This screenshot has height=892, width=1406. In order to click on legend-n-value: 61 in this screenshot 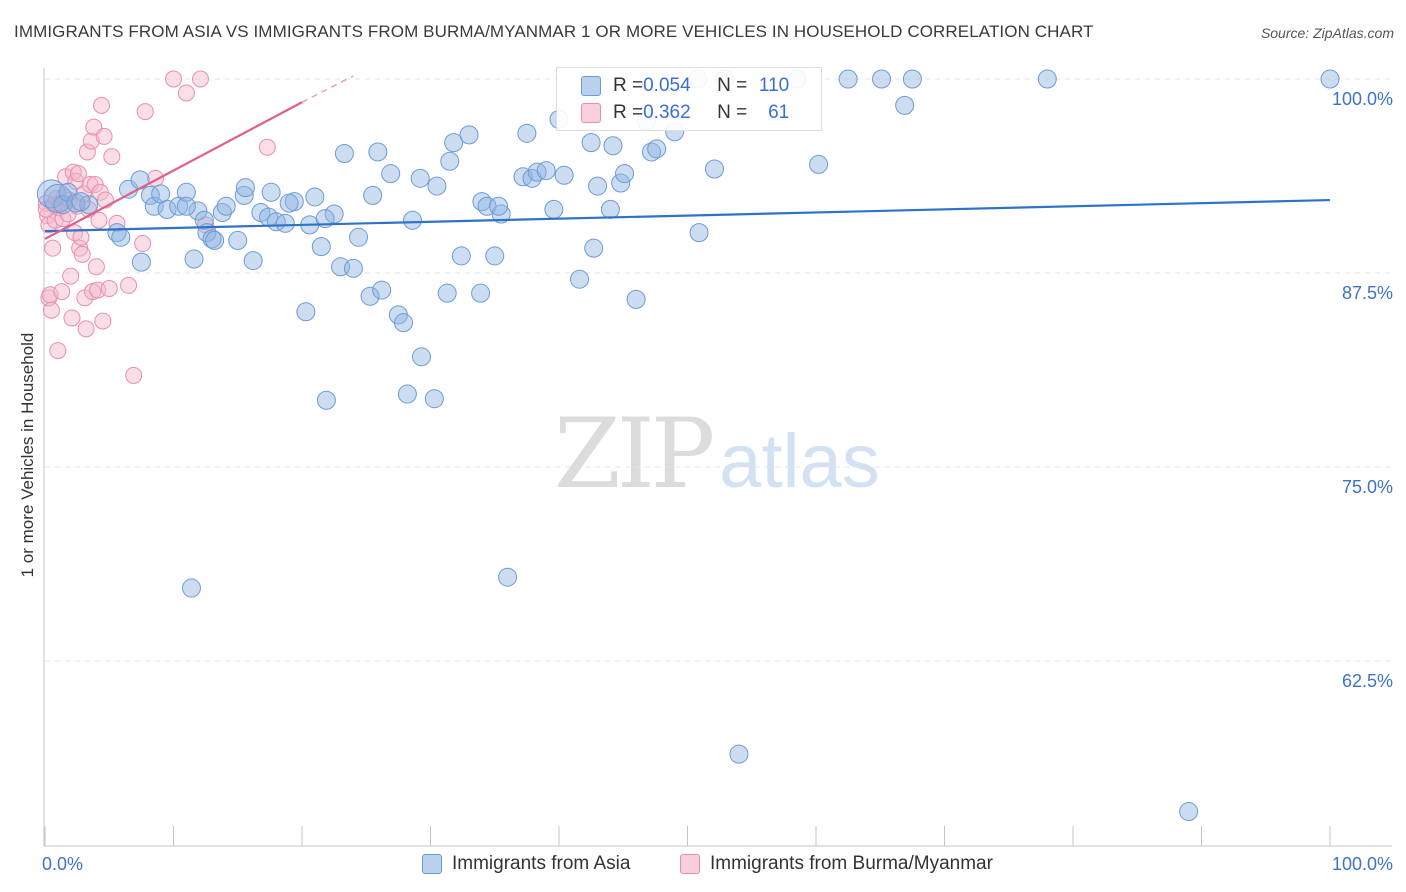, I will do `click(779, 112)`.